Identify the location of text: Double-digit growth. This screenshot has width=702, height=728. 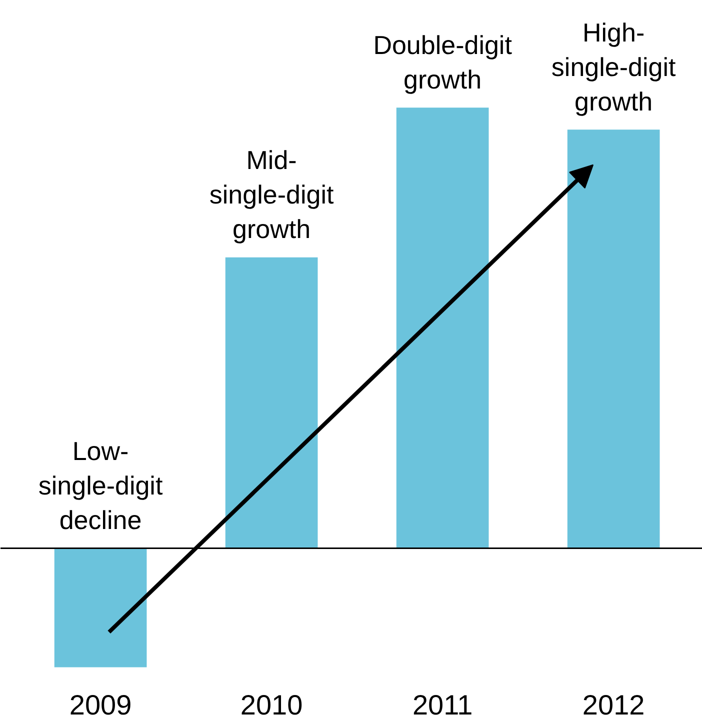
(443, 62).